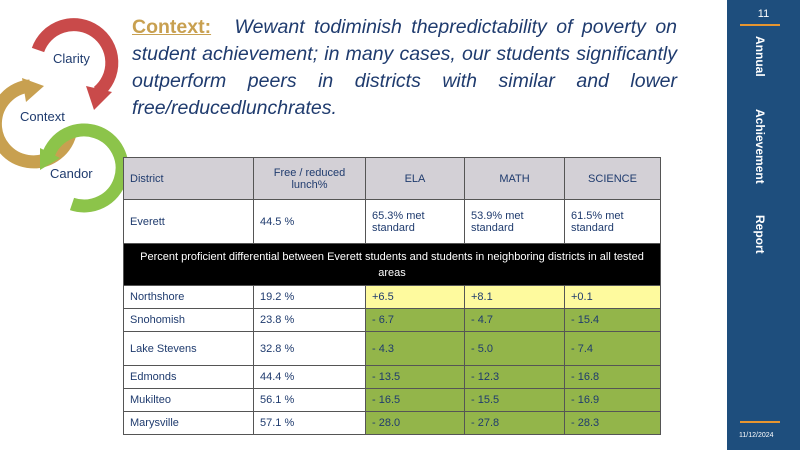 Image resolution: width=800 pixels, height=450 pixels. I want to click on cell-math: - 5.0, so click(514, 348).